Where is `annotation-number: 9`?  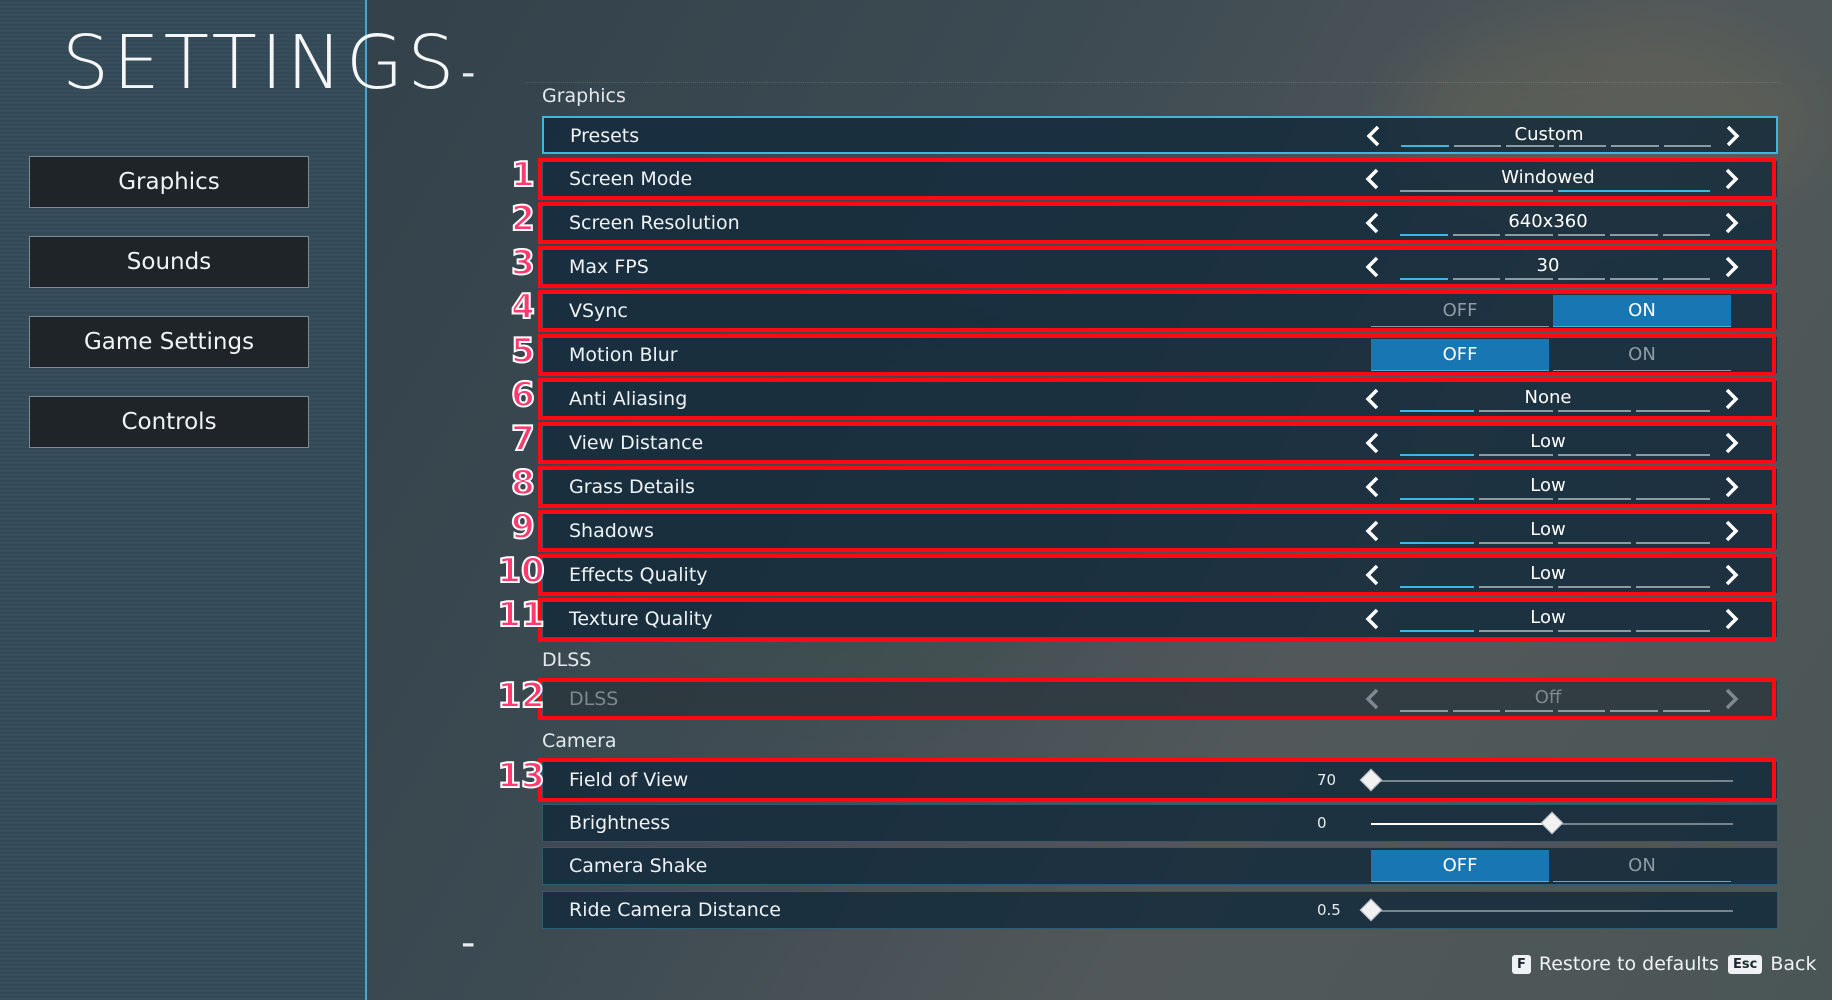
annotation-number: 9 is located at coordinates (523, 527).